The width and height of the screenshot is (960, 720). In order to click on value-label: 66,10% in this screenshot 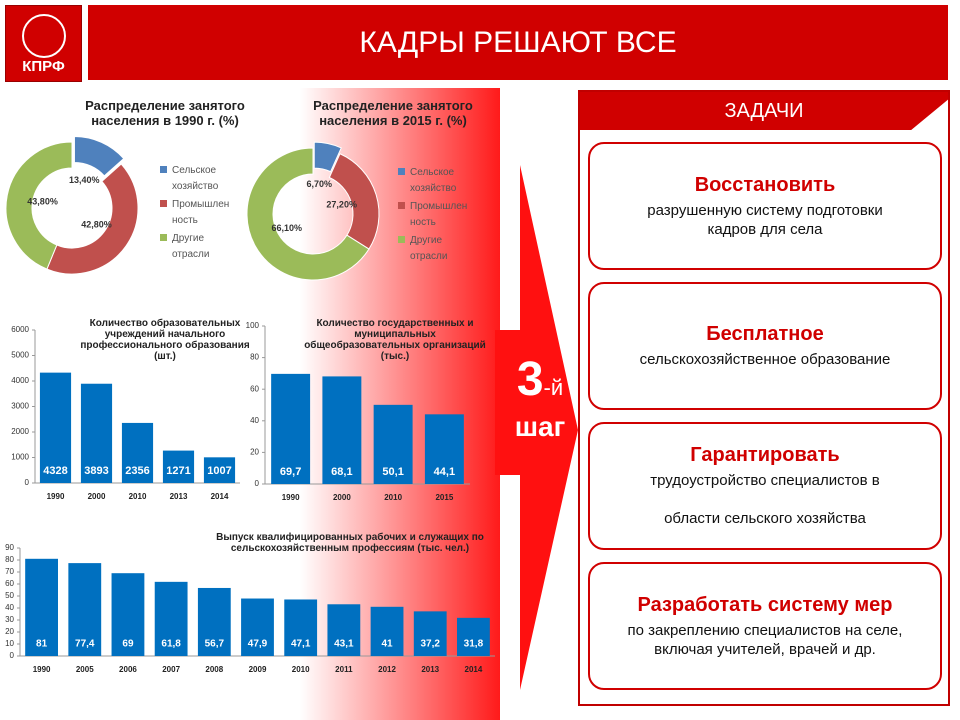, I will do `click(286, 228)`.